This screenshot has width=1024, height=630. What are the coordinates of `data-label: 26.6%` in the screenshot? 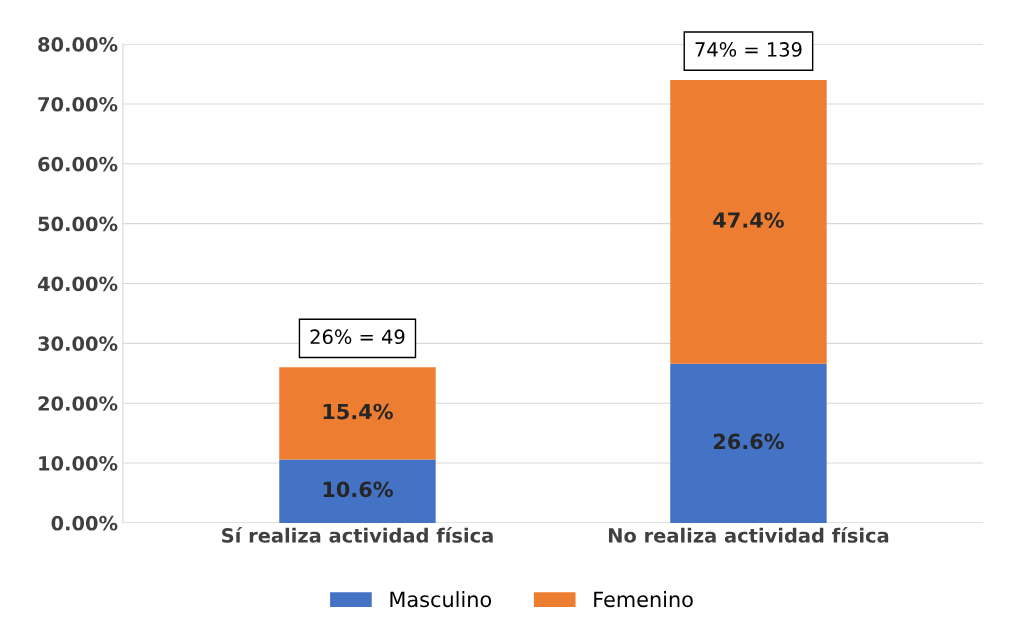 It's located at (748, 441).